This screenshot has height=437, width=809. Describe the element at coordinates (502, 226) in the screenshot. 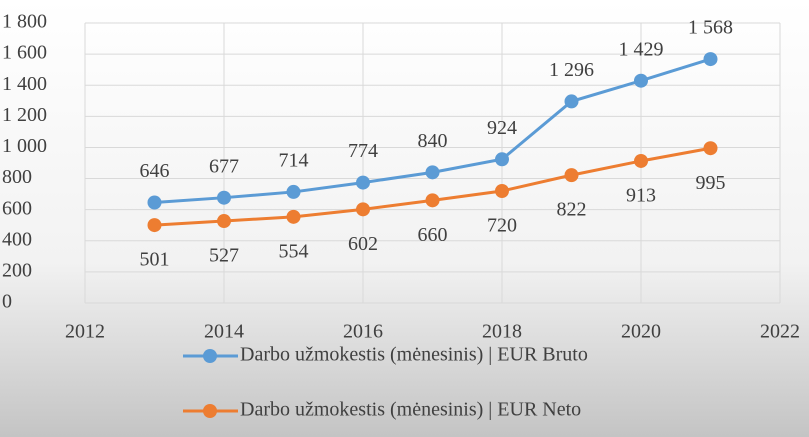

I see `data-label: 720` at that location.